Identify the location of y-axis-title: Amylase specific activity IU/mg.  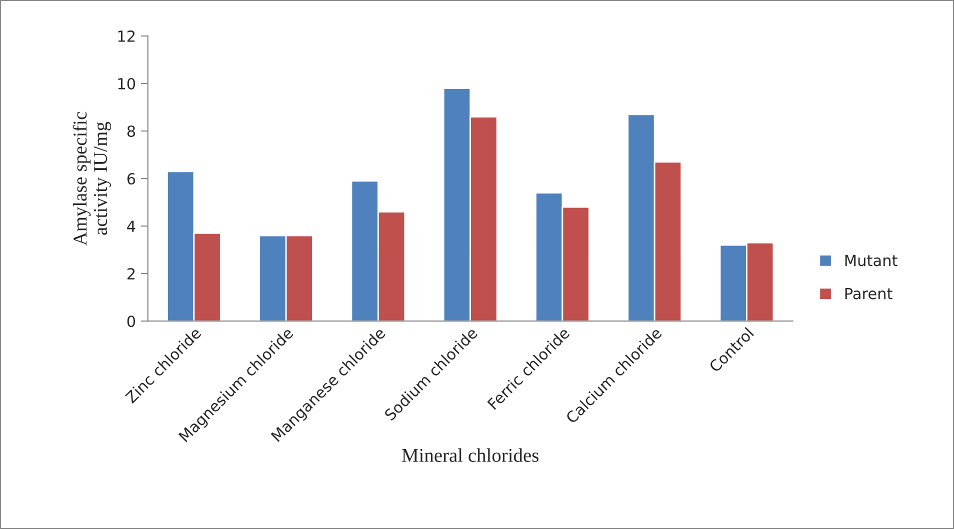
(92, 179).